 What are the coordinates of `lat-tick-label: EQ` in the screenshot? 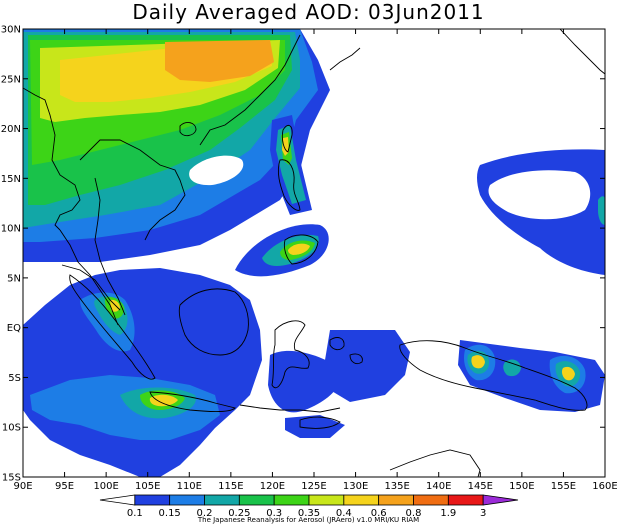 It's located at (14, 328).